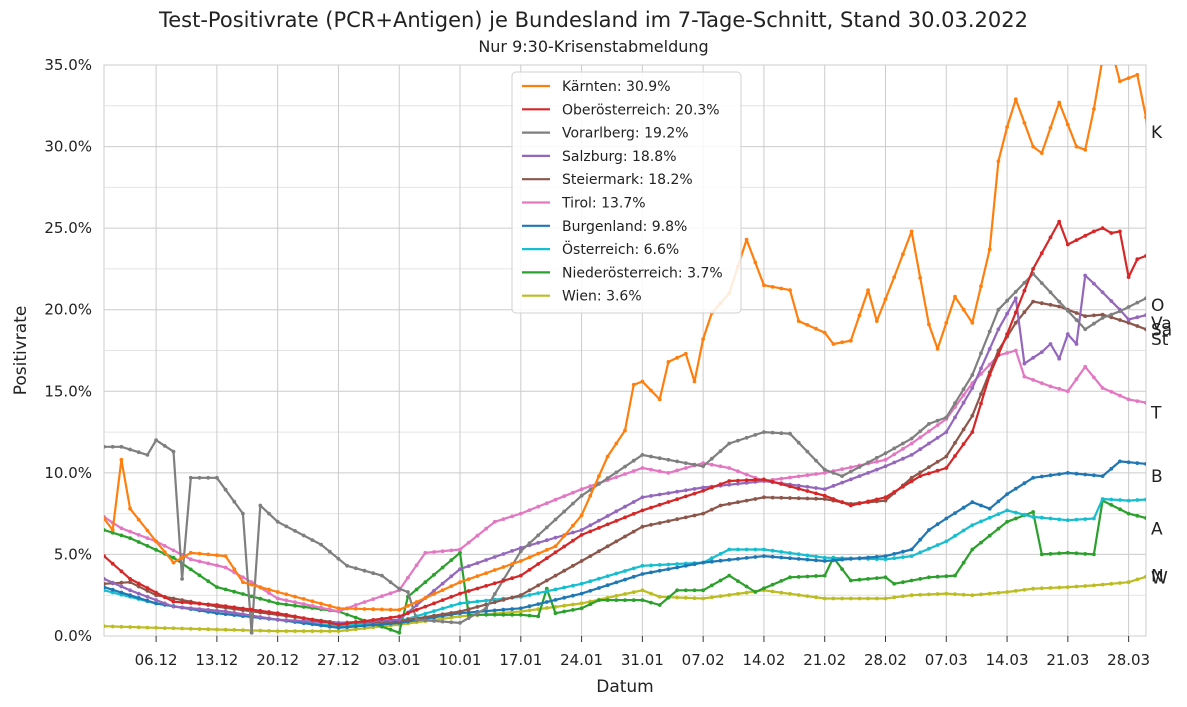 The width and height of the screenshot is (1187, 707). Describe the element at coordinates (216, 660) in the screenshot. I see `x-tick-label: 13.12` at that location.